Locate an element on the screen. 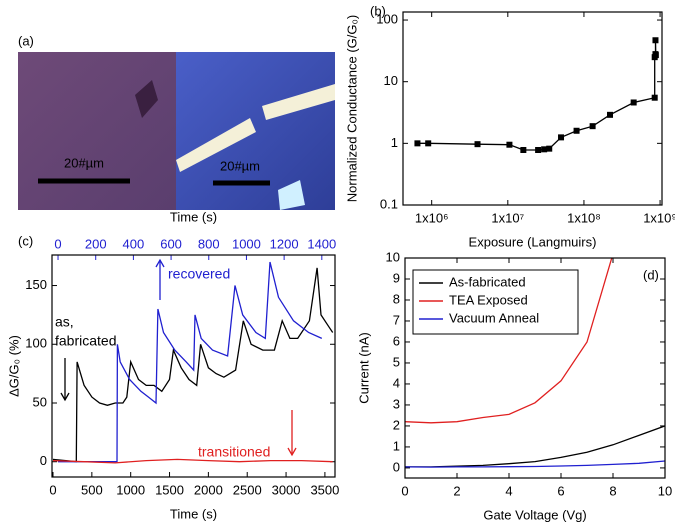  y-axis-title: ΔG/G₀ (%) is located at coordinates (13, 366).